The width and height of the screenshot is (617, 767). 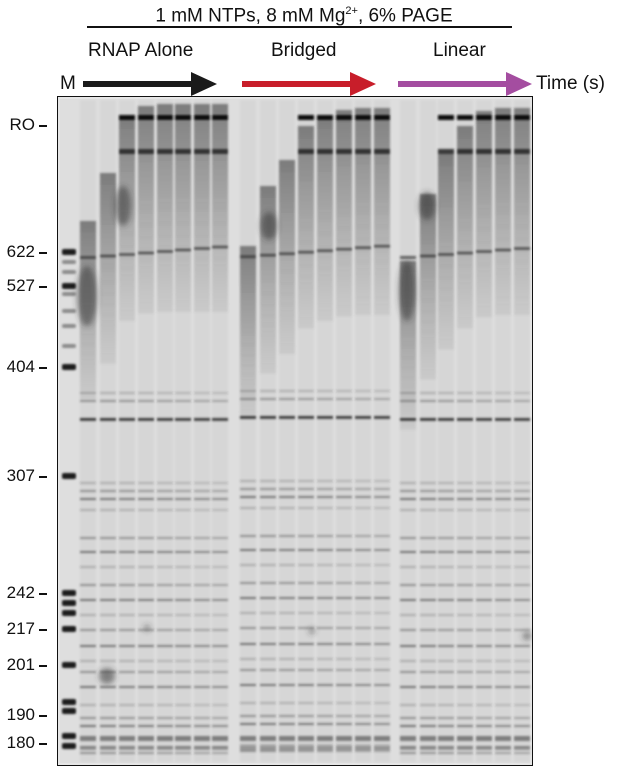 I want to click on size-tick-ro, so click(x=43, y=126).